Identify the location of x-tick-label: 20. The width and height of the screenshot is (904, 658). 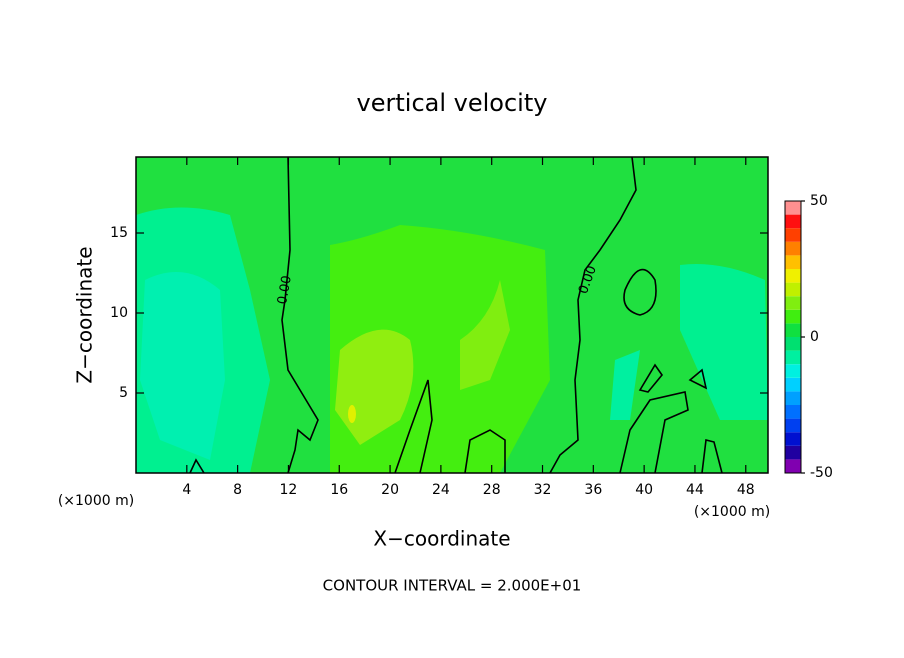
(390, 490).